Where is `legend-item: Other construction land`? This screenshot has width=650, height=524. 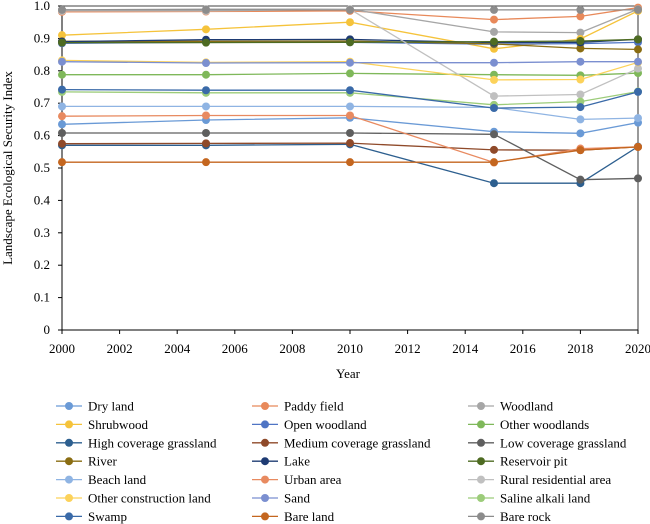 legend-item: Other construction land is located at coordinates (133, 498).